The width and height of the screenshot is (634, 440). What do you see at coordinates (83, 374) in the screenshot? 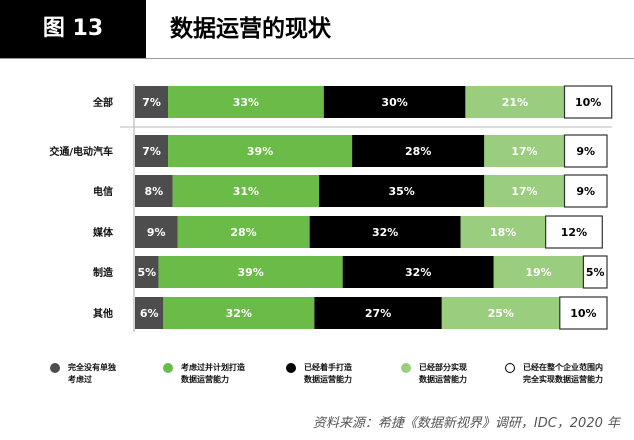
I see `legend-item: 完全没有单独 考虑过` at bounding box center [83, 374].